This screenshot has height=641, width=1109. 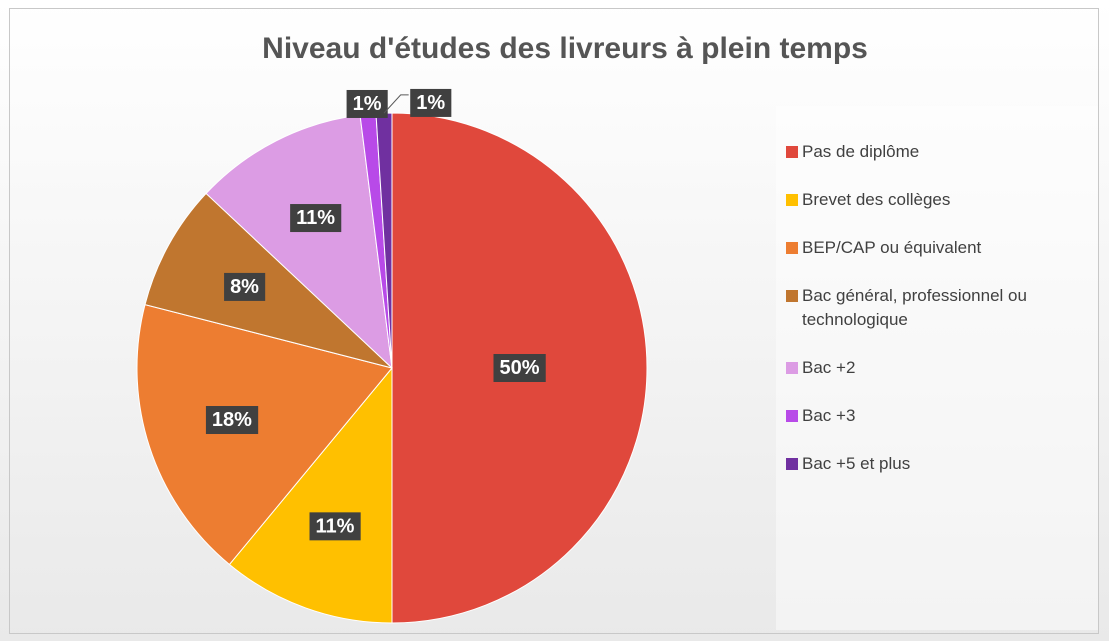 What do you see at coordinates (942, 416) in the screenshot?
I see `legend-item: Bac +3` at bounding box center [942, 416].